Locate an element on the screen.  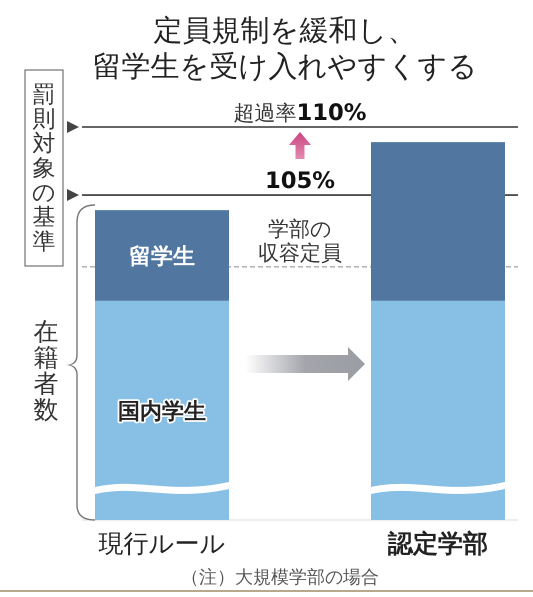
chart-title: 定員規制を緩和し、留学生を受け入れやすくする is located at coordinates (285, 48).